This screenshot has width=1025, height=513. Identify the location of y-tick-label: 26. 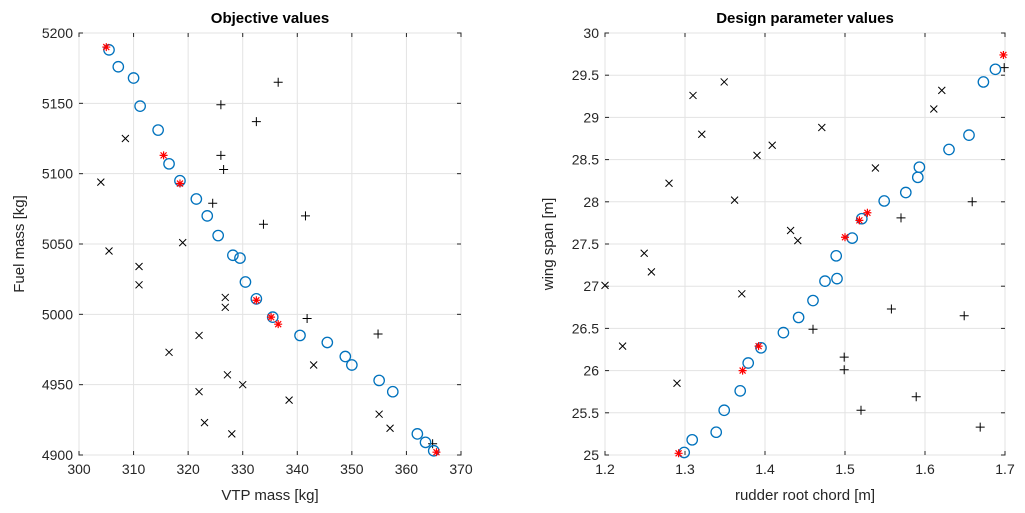
(591, 371).